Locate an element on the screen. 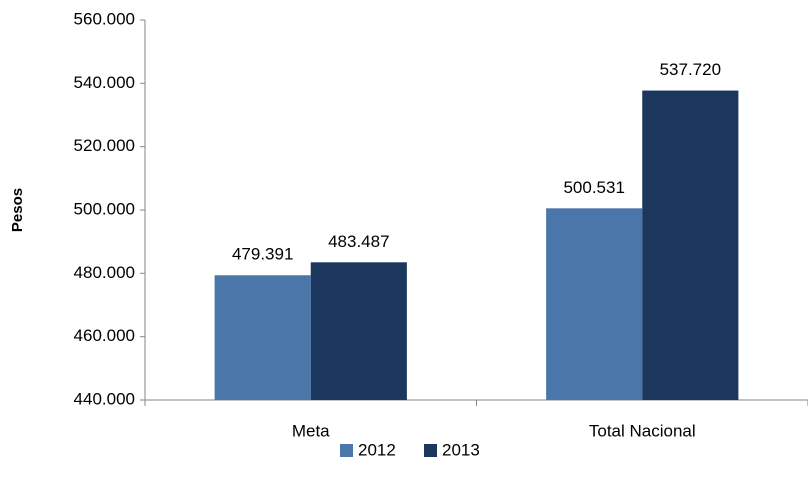  legend-label: 2012 is located at coordinates (377, 449).